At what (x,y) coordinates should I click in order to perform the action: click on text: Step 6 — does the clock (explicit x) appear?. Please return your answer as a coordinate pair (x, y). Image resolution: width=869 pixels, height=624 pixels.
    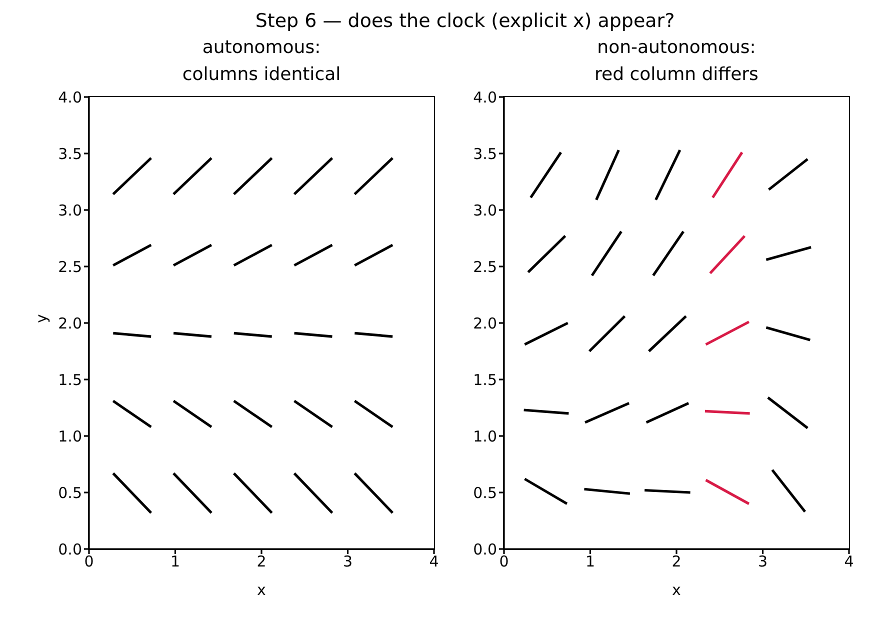
    Looking at the image, I should click on (465, 21).